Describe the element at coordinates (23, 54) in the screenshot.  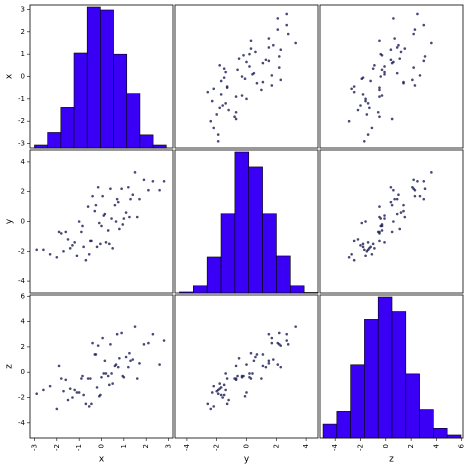
I see `y-tick-label: 1` at that location.